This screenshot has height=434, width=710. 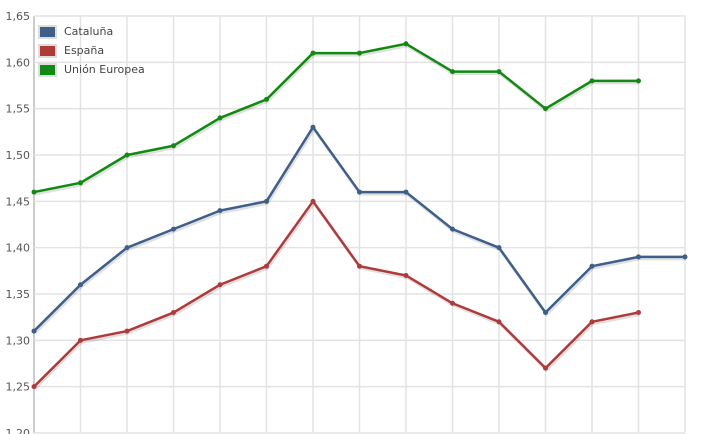 I want to click on y-tick-label: 1,65, so click(x=18, y=16).